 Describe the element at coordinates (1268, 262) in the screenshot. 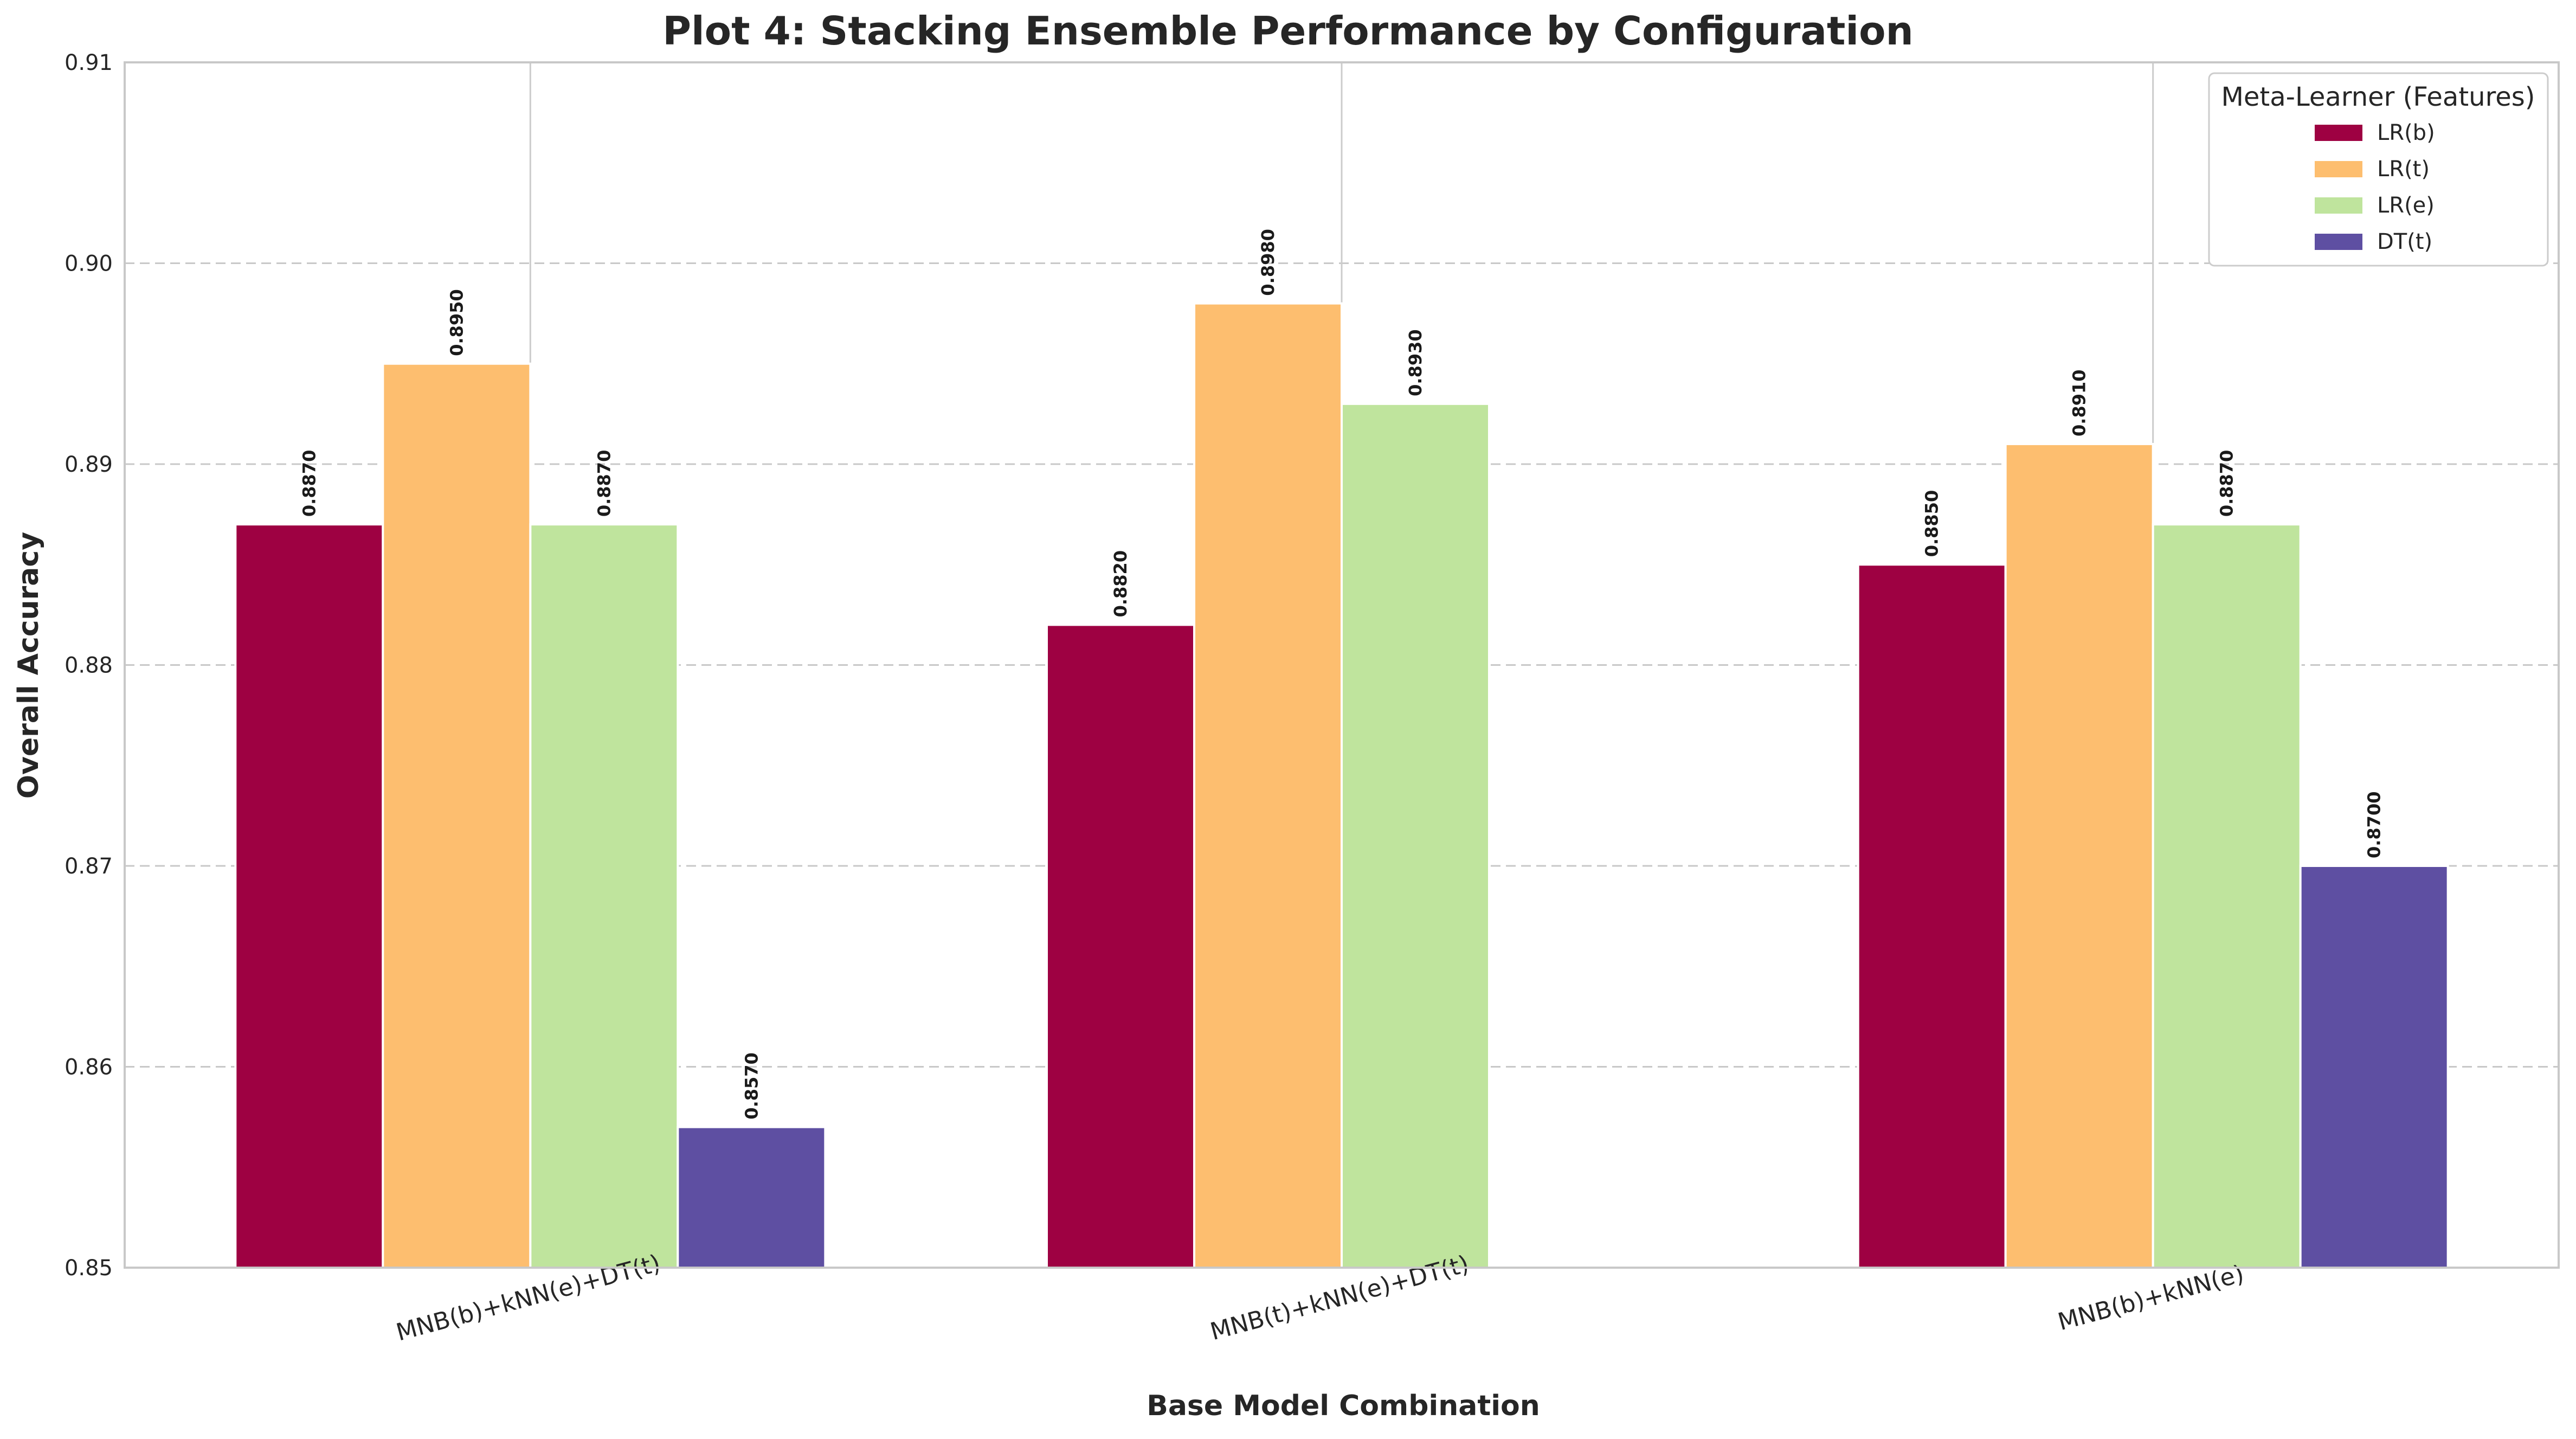

I see `bar-value-label: 0.8980` at that location.